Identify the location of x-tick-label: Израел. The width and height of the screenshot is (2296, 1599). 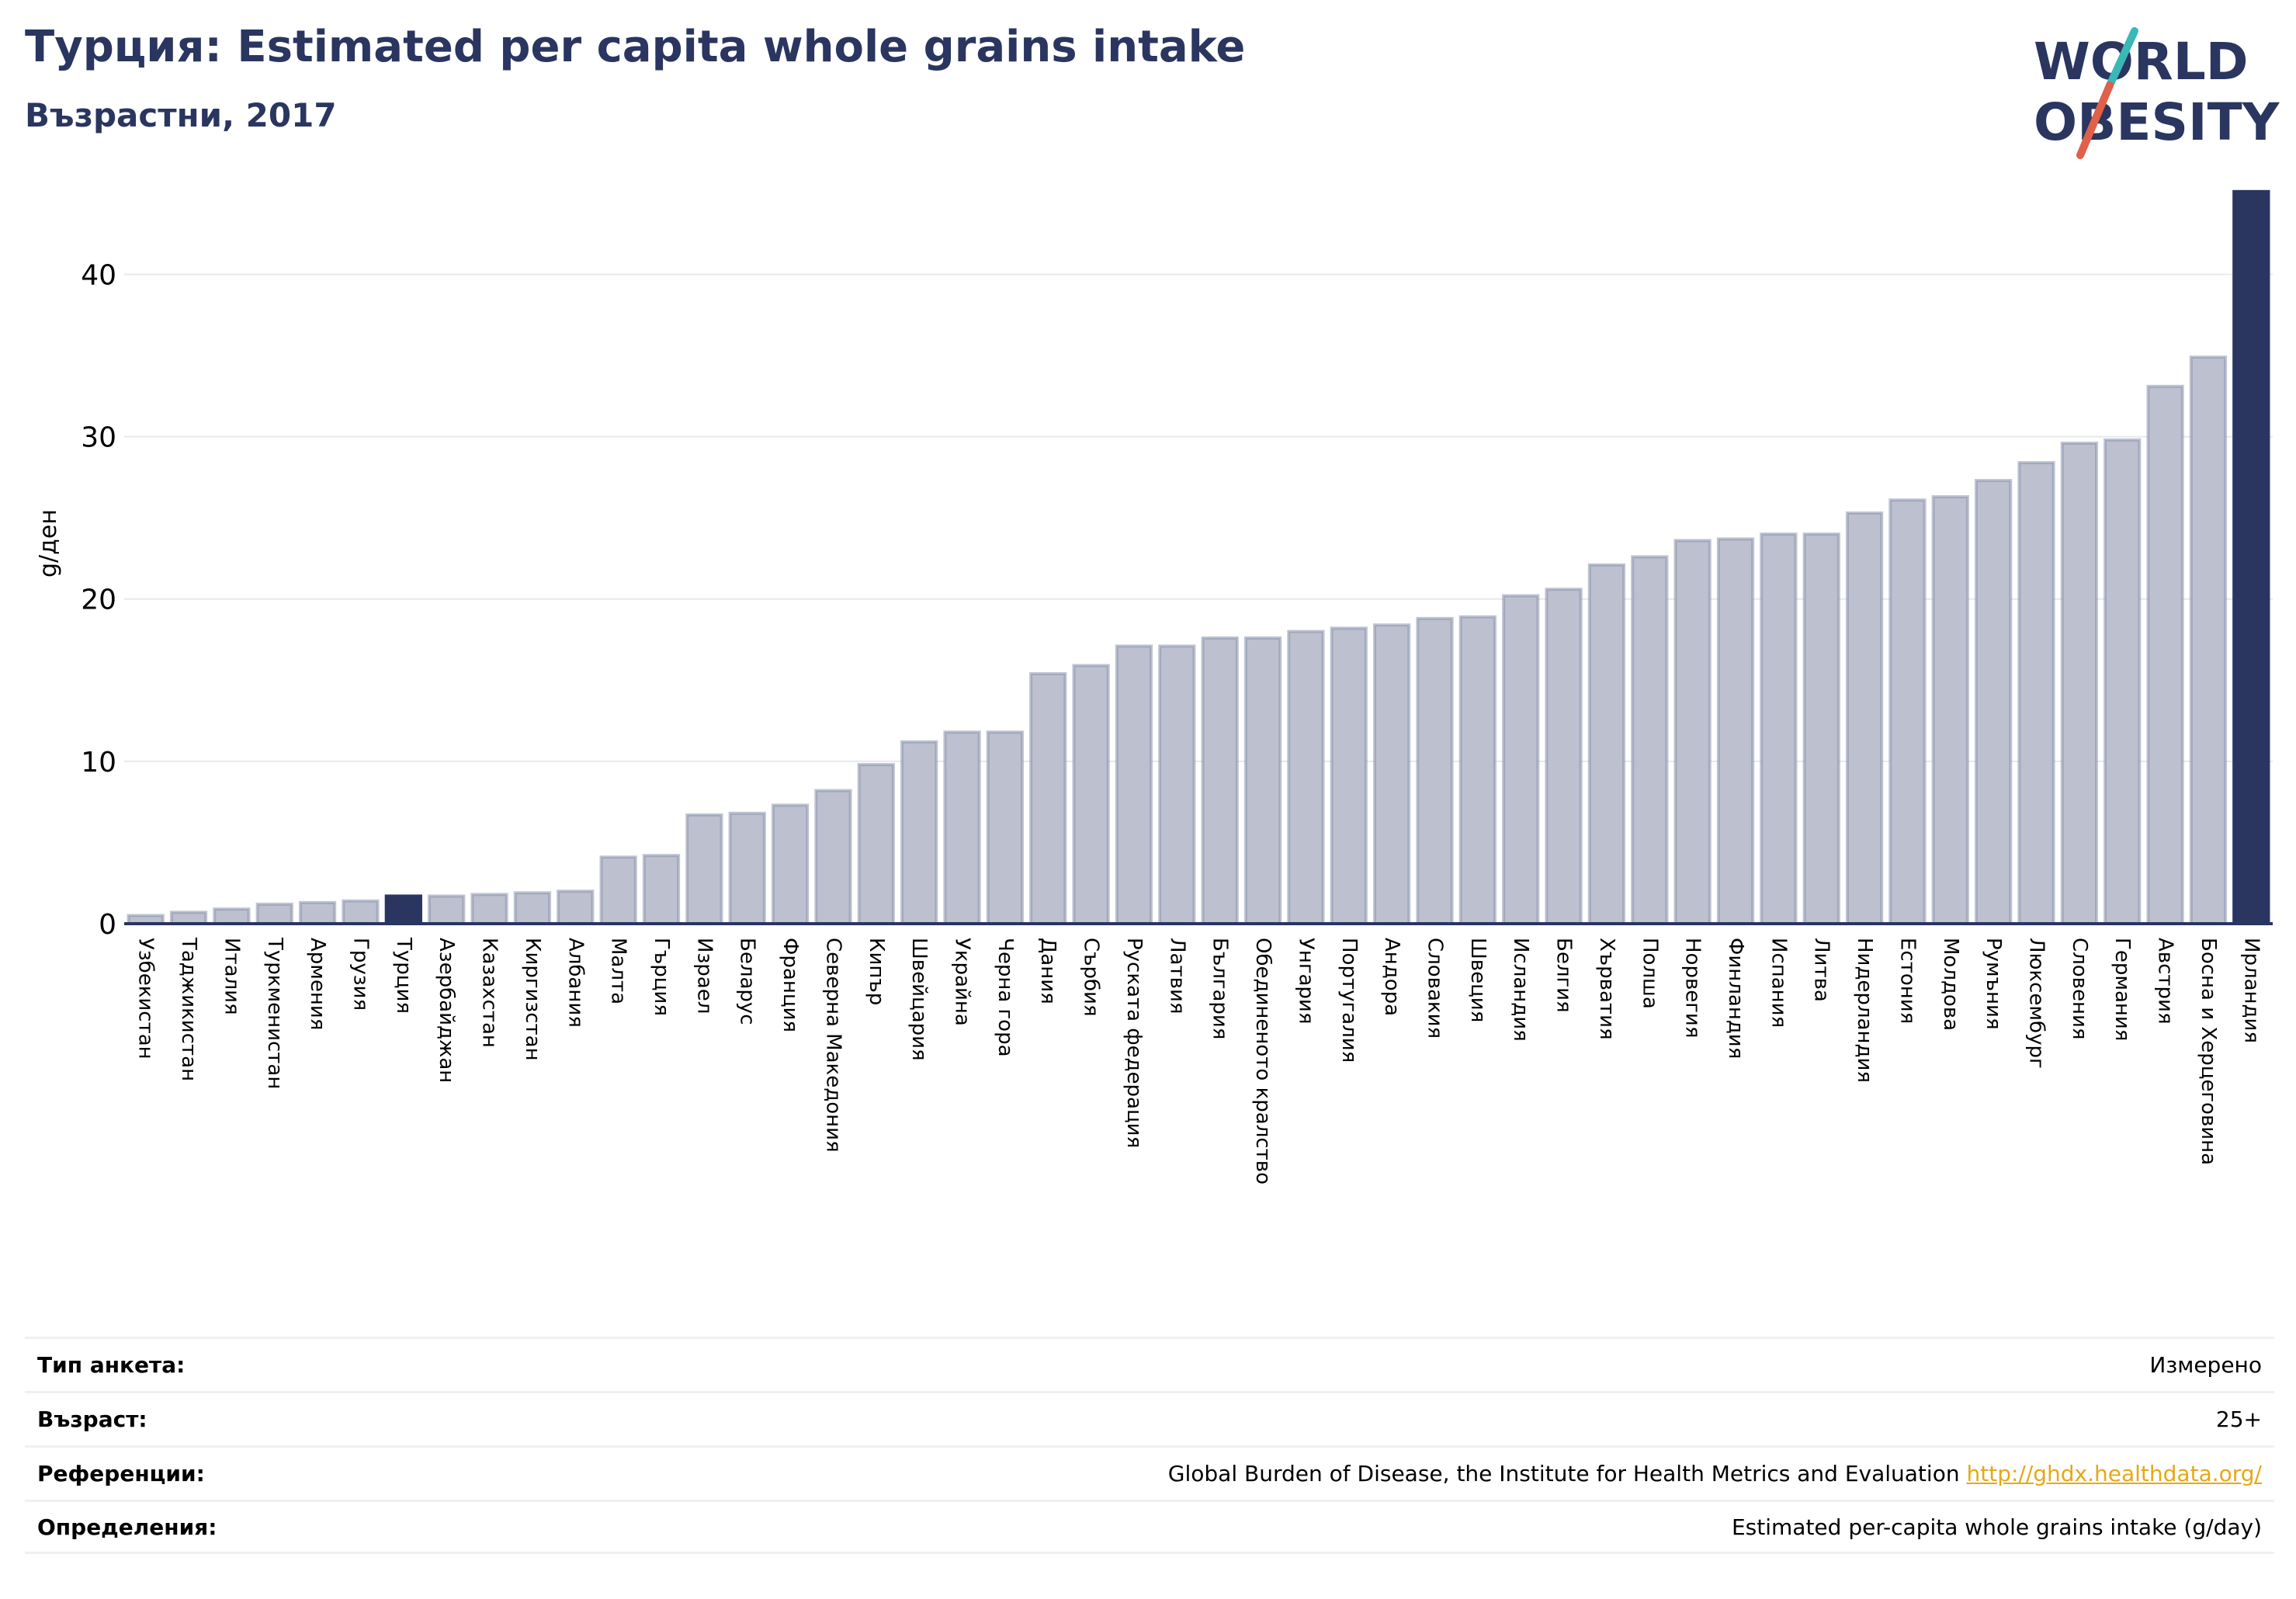
(704, 976).